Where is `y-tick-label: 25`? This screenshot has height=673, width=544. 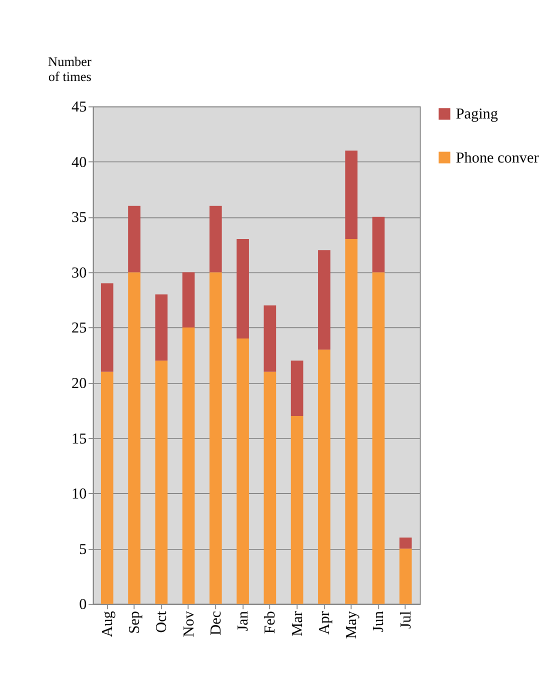
y-tick-label: 25 is located at coordinates (79, 328).